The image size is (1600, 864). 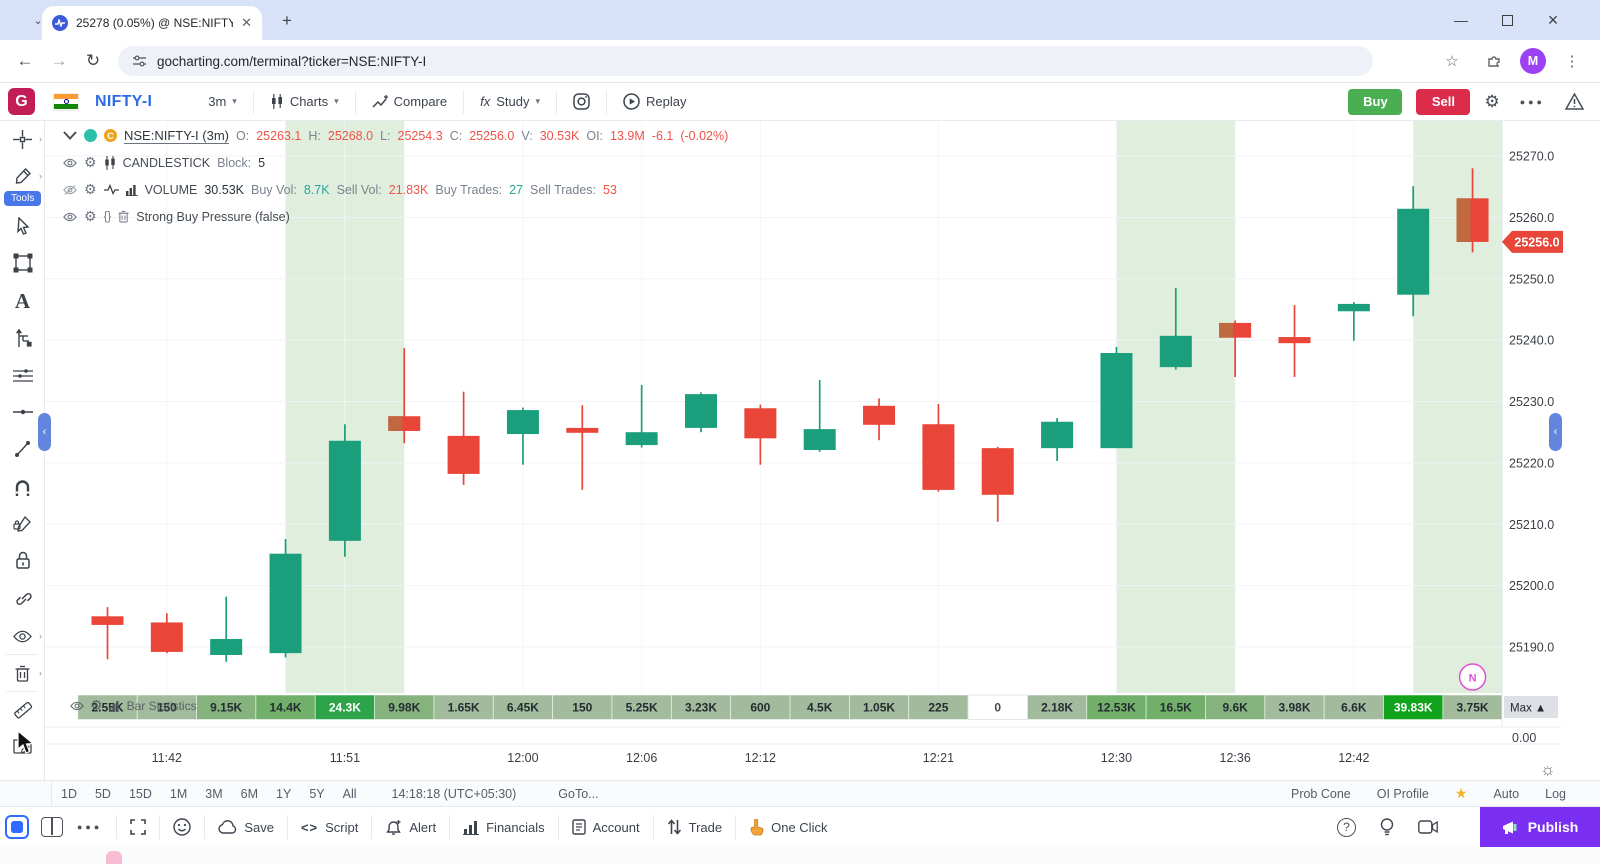 I want to click on tab-close-icon: ✕, so click(x=246, y=22).